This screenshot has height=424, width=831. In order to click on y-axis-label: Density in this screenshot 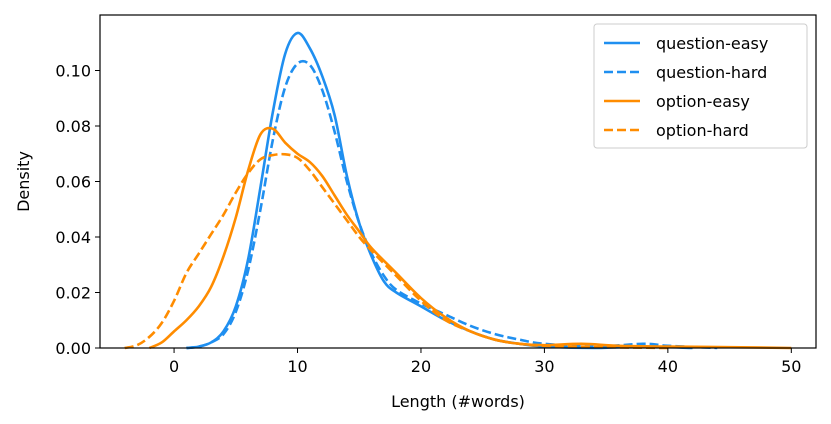, I will do `click(23, 181)`.